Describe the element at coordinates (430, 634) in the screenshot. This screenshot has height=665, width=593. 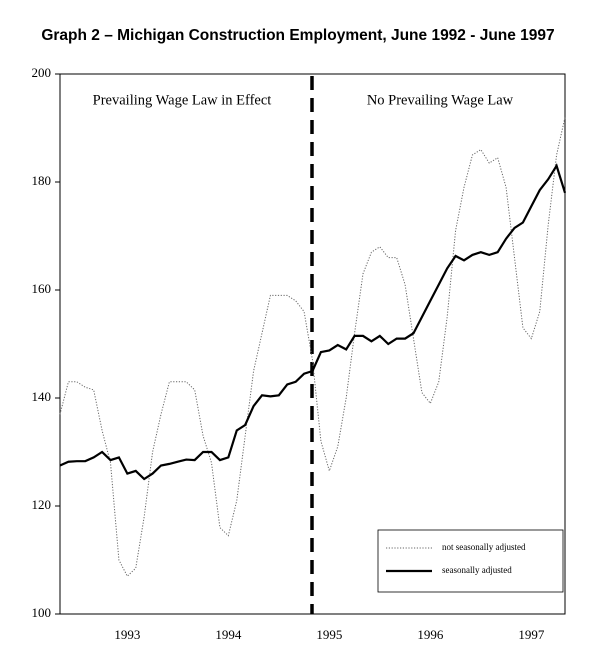
I see `x-tick-label: 1996` at that location.